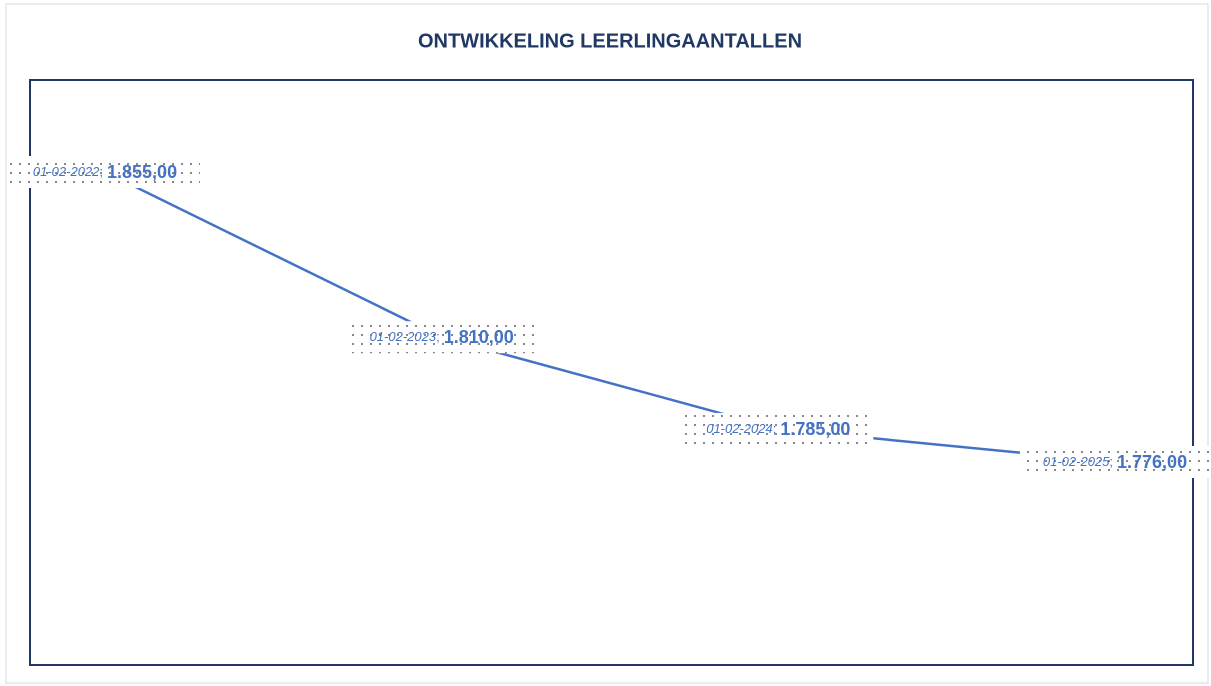 This screenshot has width=1211, height=686. I want to click on label-value: 1.776,00, so click(1152, 462).